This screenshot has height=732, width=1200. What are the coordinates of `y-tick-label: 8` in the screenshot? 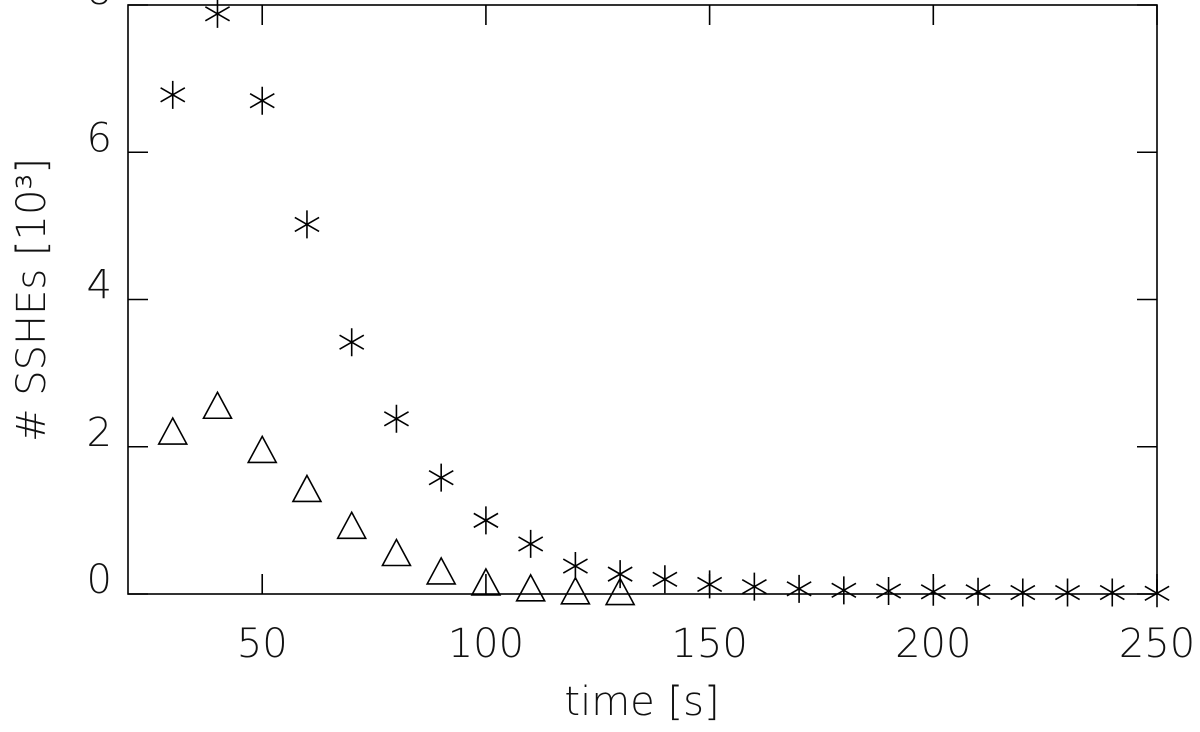 It's located at (99, 7).